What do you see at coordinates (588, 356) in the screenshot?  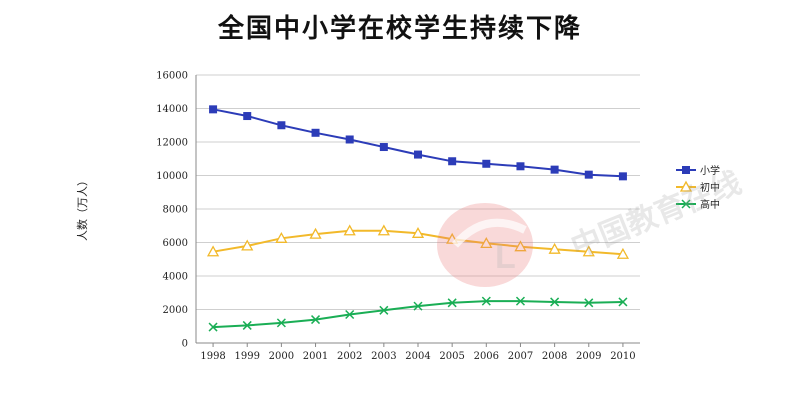 I see `x-tick-label: 2009` at bounding box center [588, 356].